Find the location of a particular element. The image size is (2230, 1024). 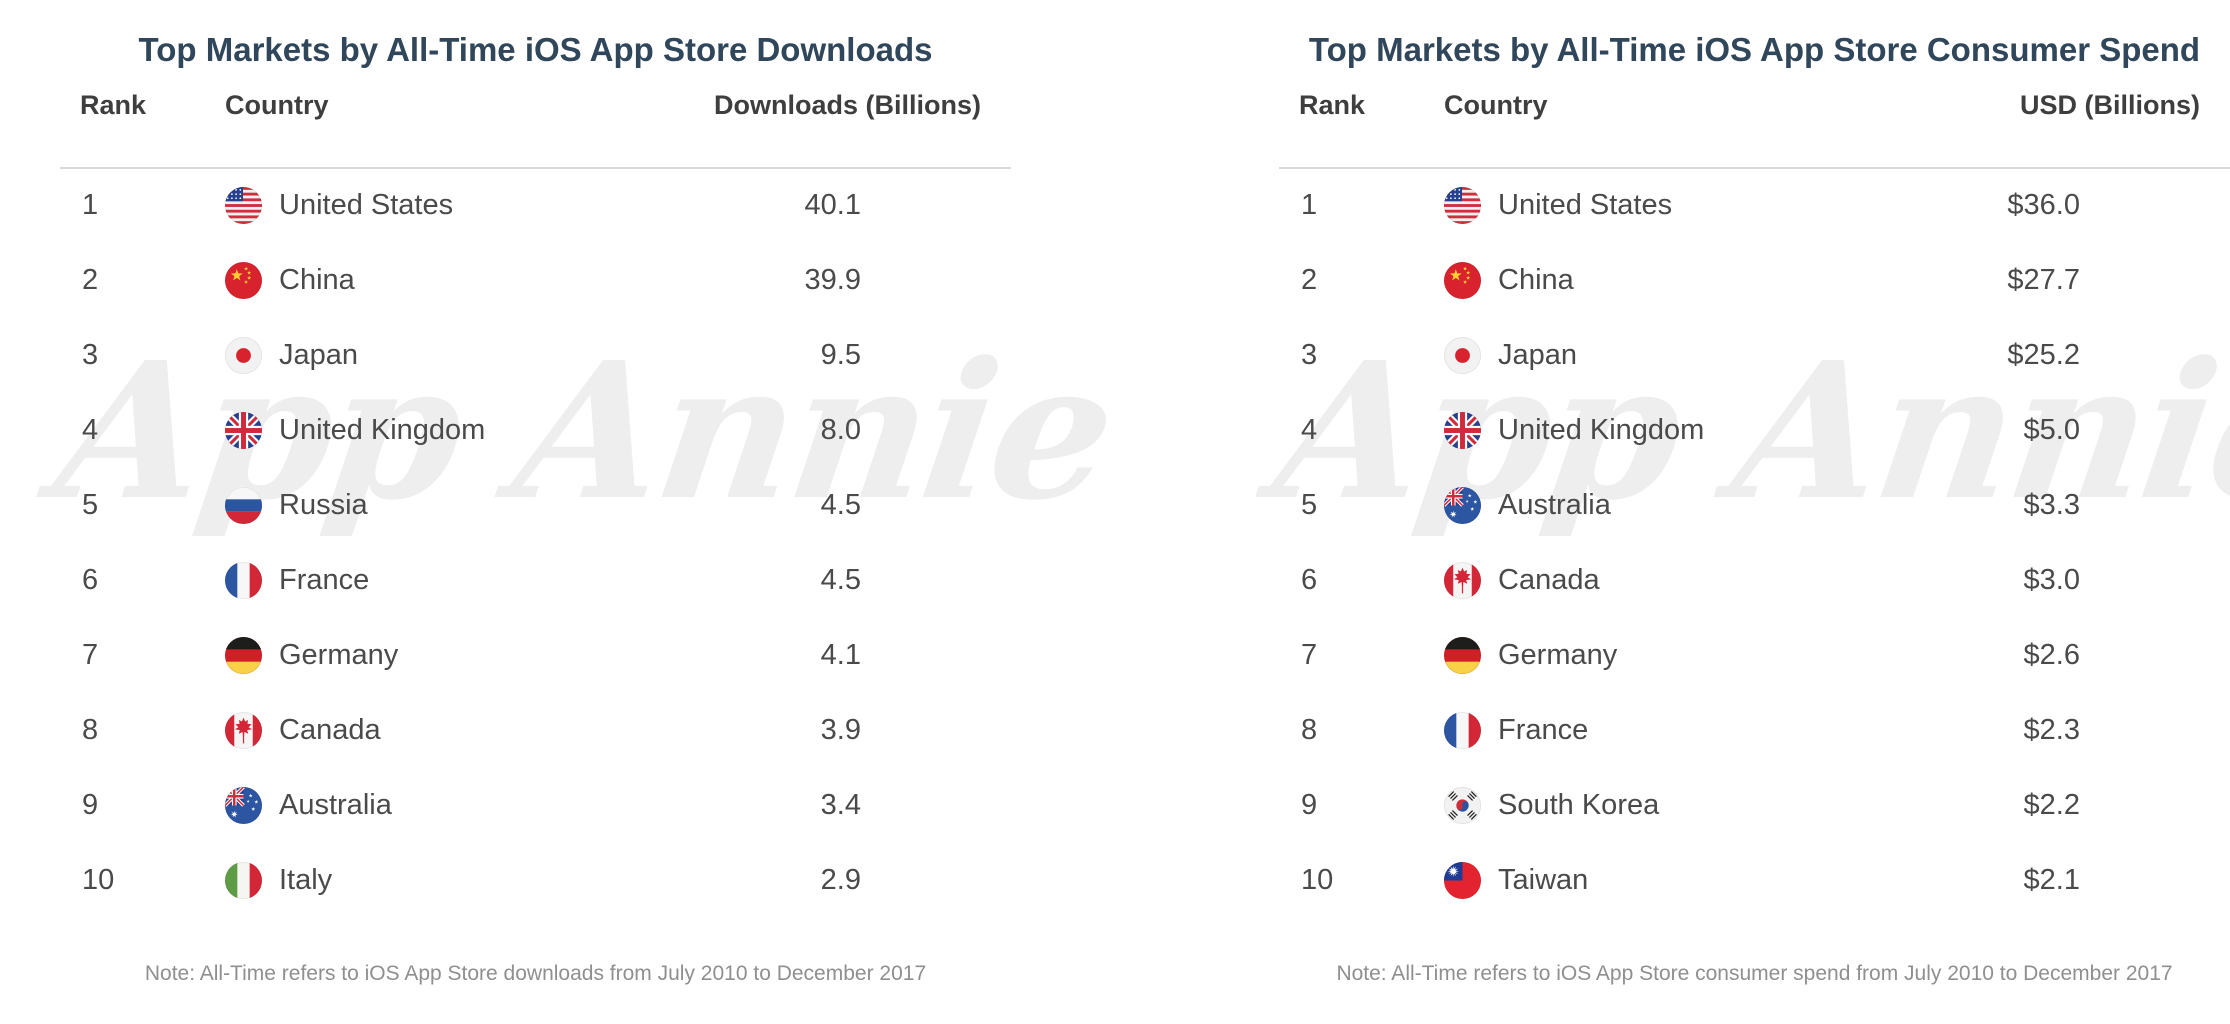

table-row: 5 Russia 4.5 is located at coordinates (535, 505).